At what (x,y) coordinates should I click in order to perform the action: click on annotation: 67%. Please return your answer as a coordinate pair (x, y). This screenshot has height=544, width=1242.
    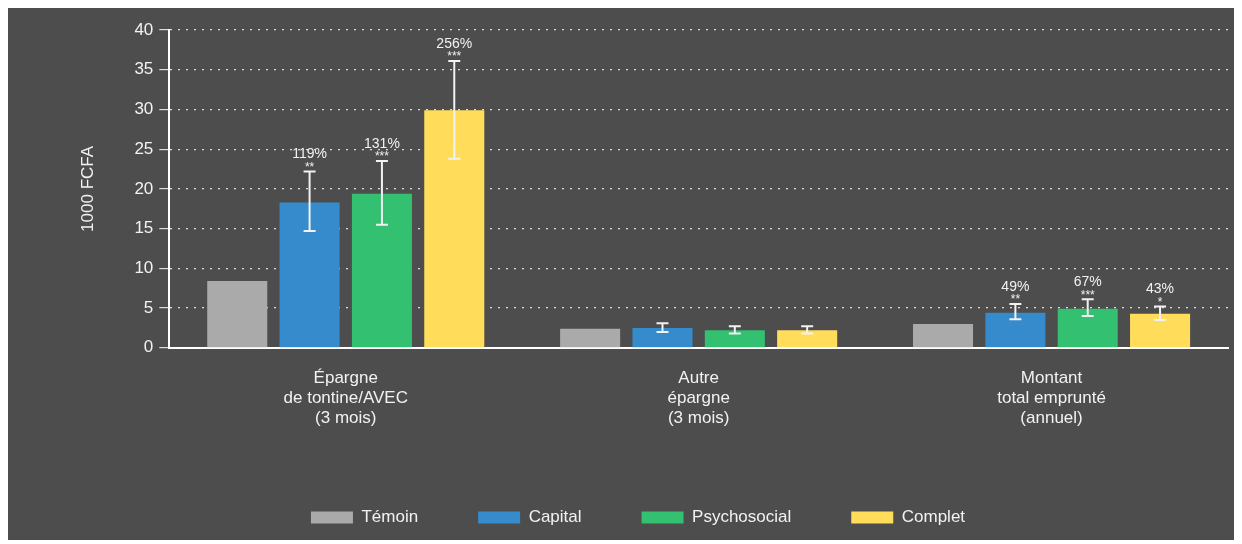
    Looking at the image, I should click on (1087, 281).